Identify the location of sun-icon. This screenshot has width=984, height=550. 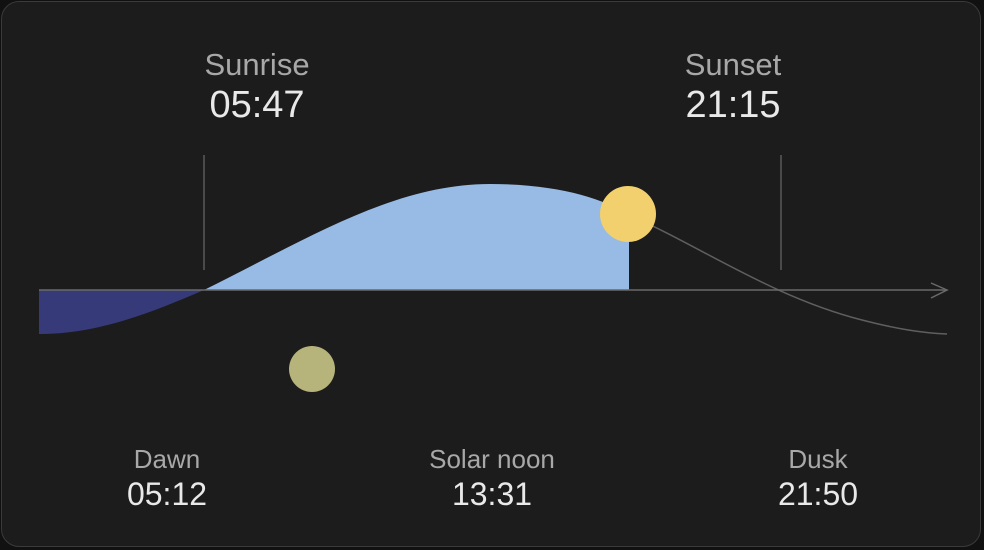
(628, 214).